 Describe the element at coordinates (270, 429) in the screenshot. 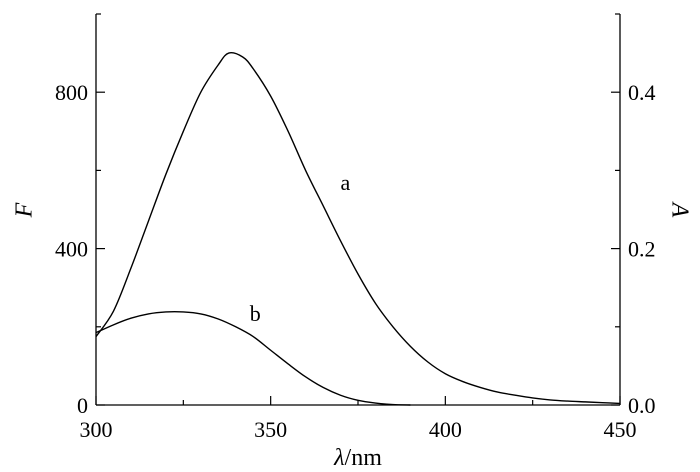

I see `x-tick-label-350: 350` at that location.